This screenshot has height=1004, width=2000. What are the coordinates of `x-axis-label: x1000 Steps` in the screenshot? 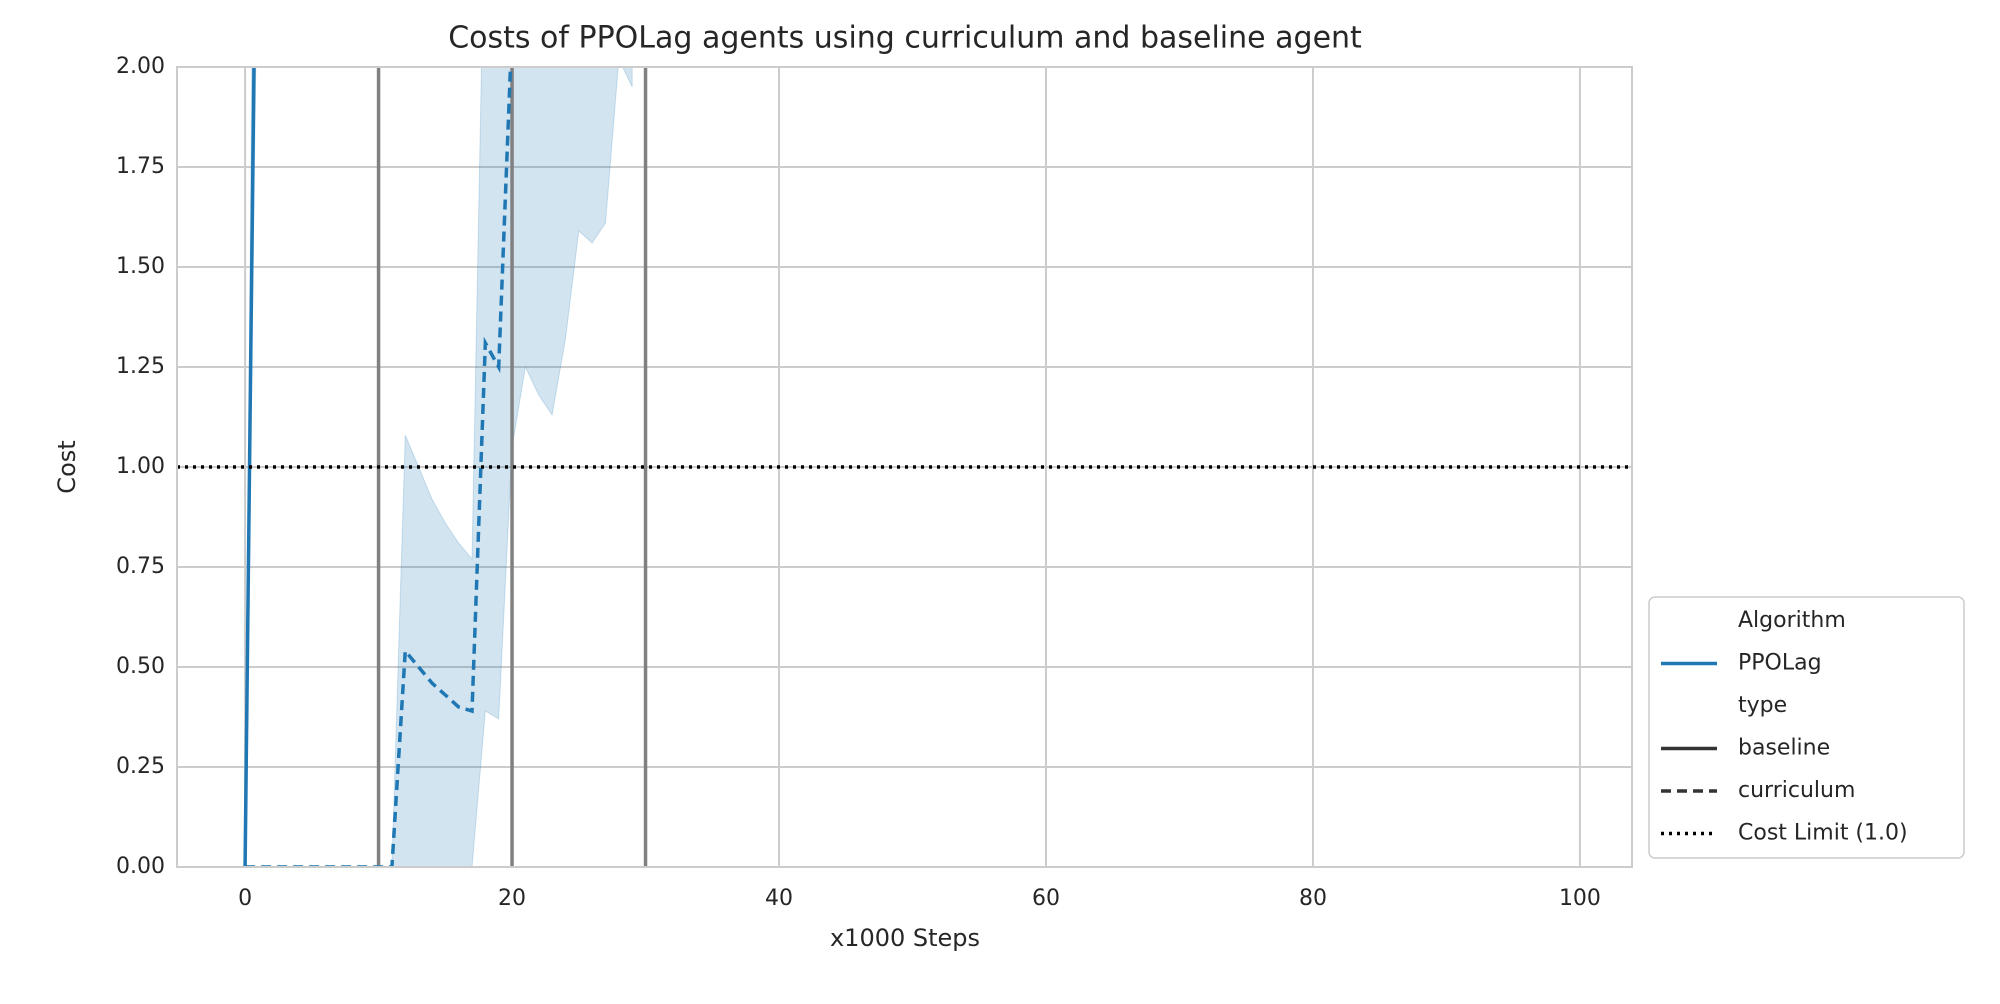 It's located at (905, 938).